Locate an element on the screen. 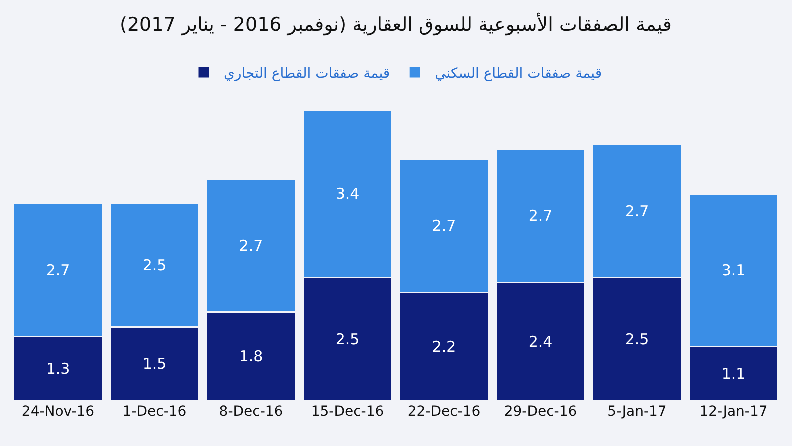 The width and height of the screenshot is (792, 446). data-label: 1.5 is located at coordinates (154, 364).